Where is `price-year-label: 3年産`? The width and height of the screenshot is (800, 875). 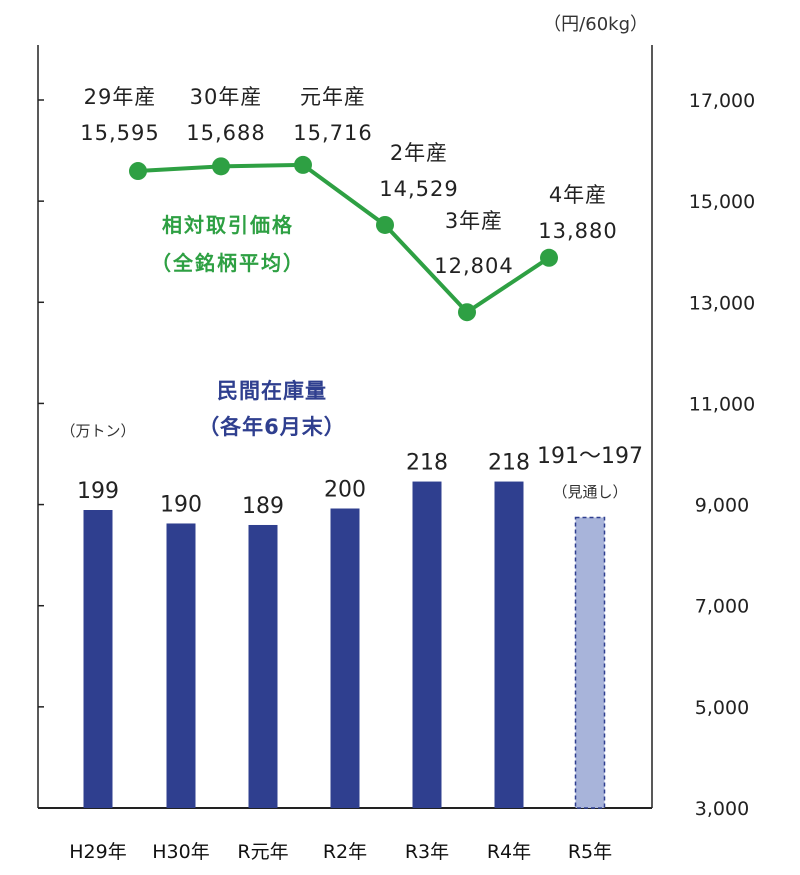
price-year-label: 3年産 is located at coordinates (474, 221).